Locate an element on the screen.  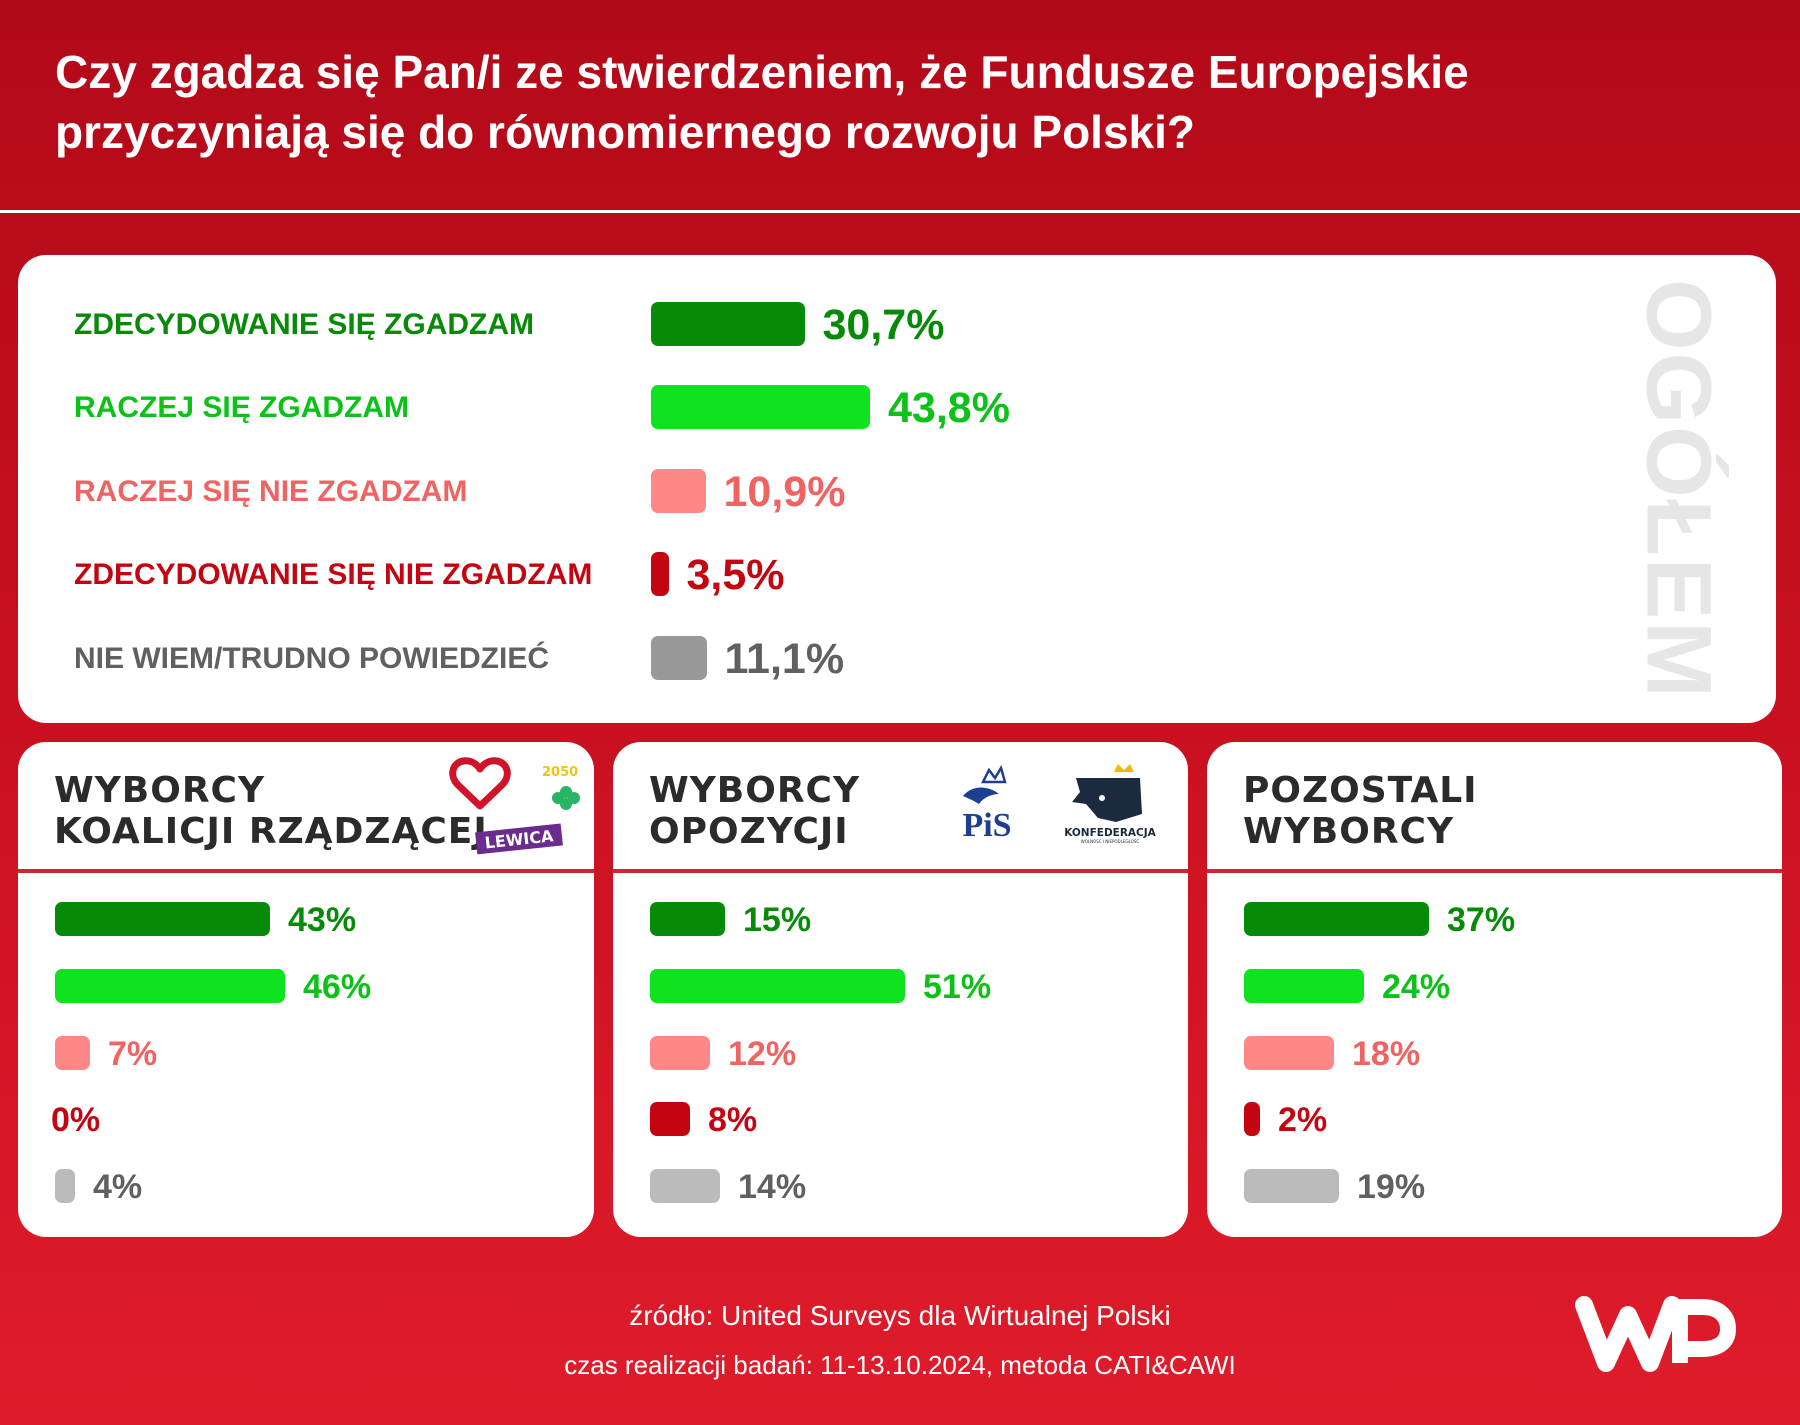
opposition-row-strongly-agree: 15% is located at coordinates (900, 920).